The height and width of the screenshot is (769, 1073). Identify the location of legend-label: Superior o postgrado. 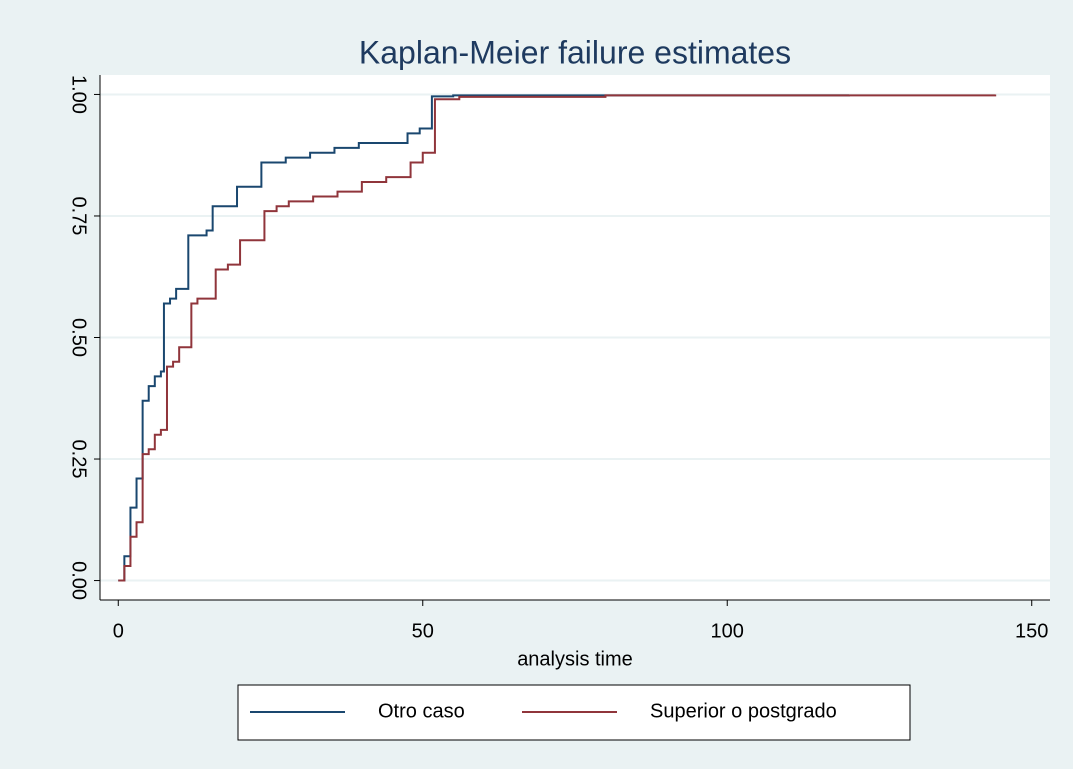
(743, 711).